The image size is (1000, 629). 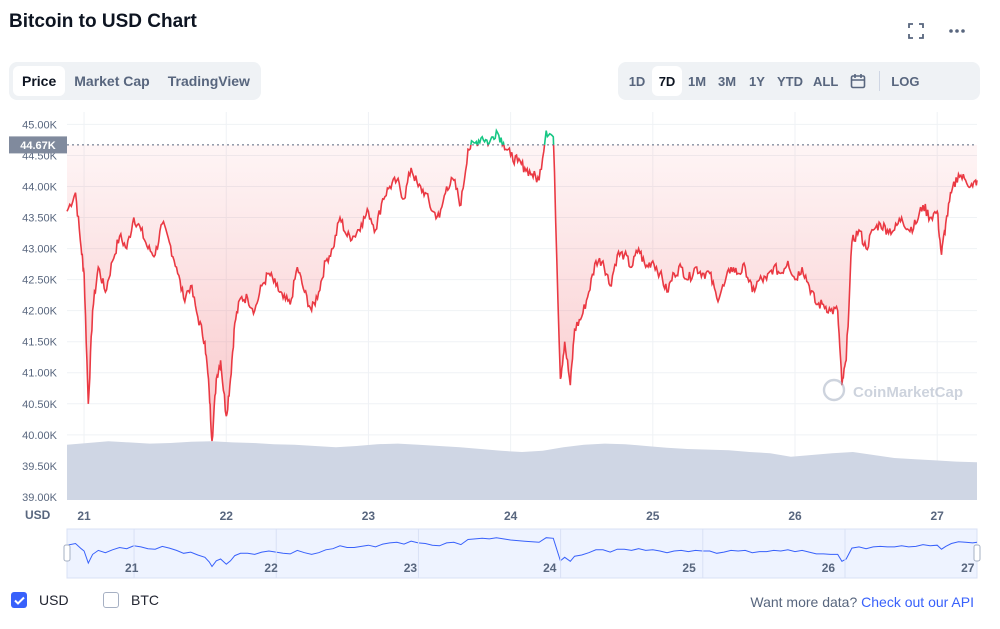 What do you see at coordinates (905, 81) in the screenshot?
I see `log-toggle: LOG` at bounding box center [905, 81].